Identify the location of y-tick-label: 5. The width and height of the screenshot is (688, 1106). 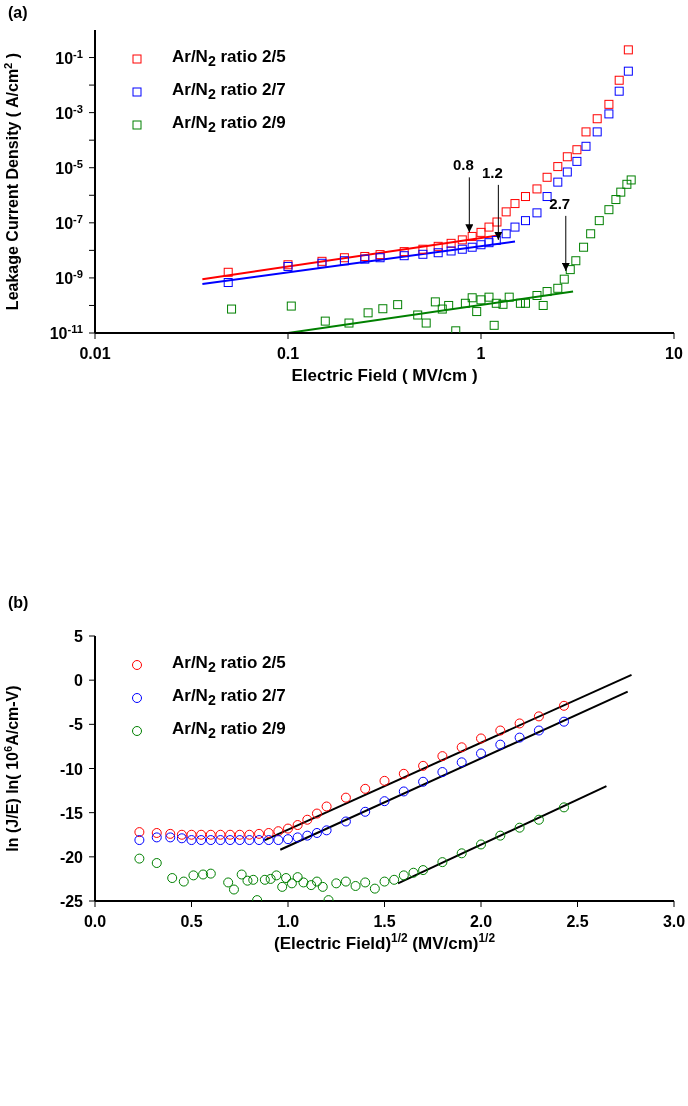
(79, 636).